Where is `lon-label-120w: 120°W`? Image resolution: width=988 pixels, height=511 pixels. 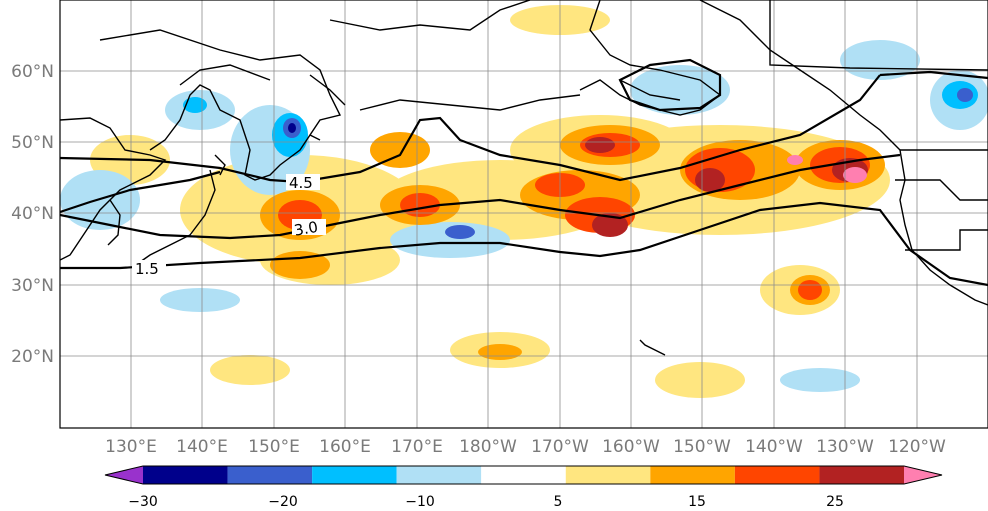
lon-label-120w: 120°W is located at coordinates (917, 447).